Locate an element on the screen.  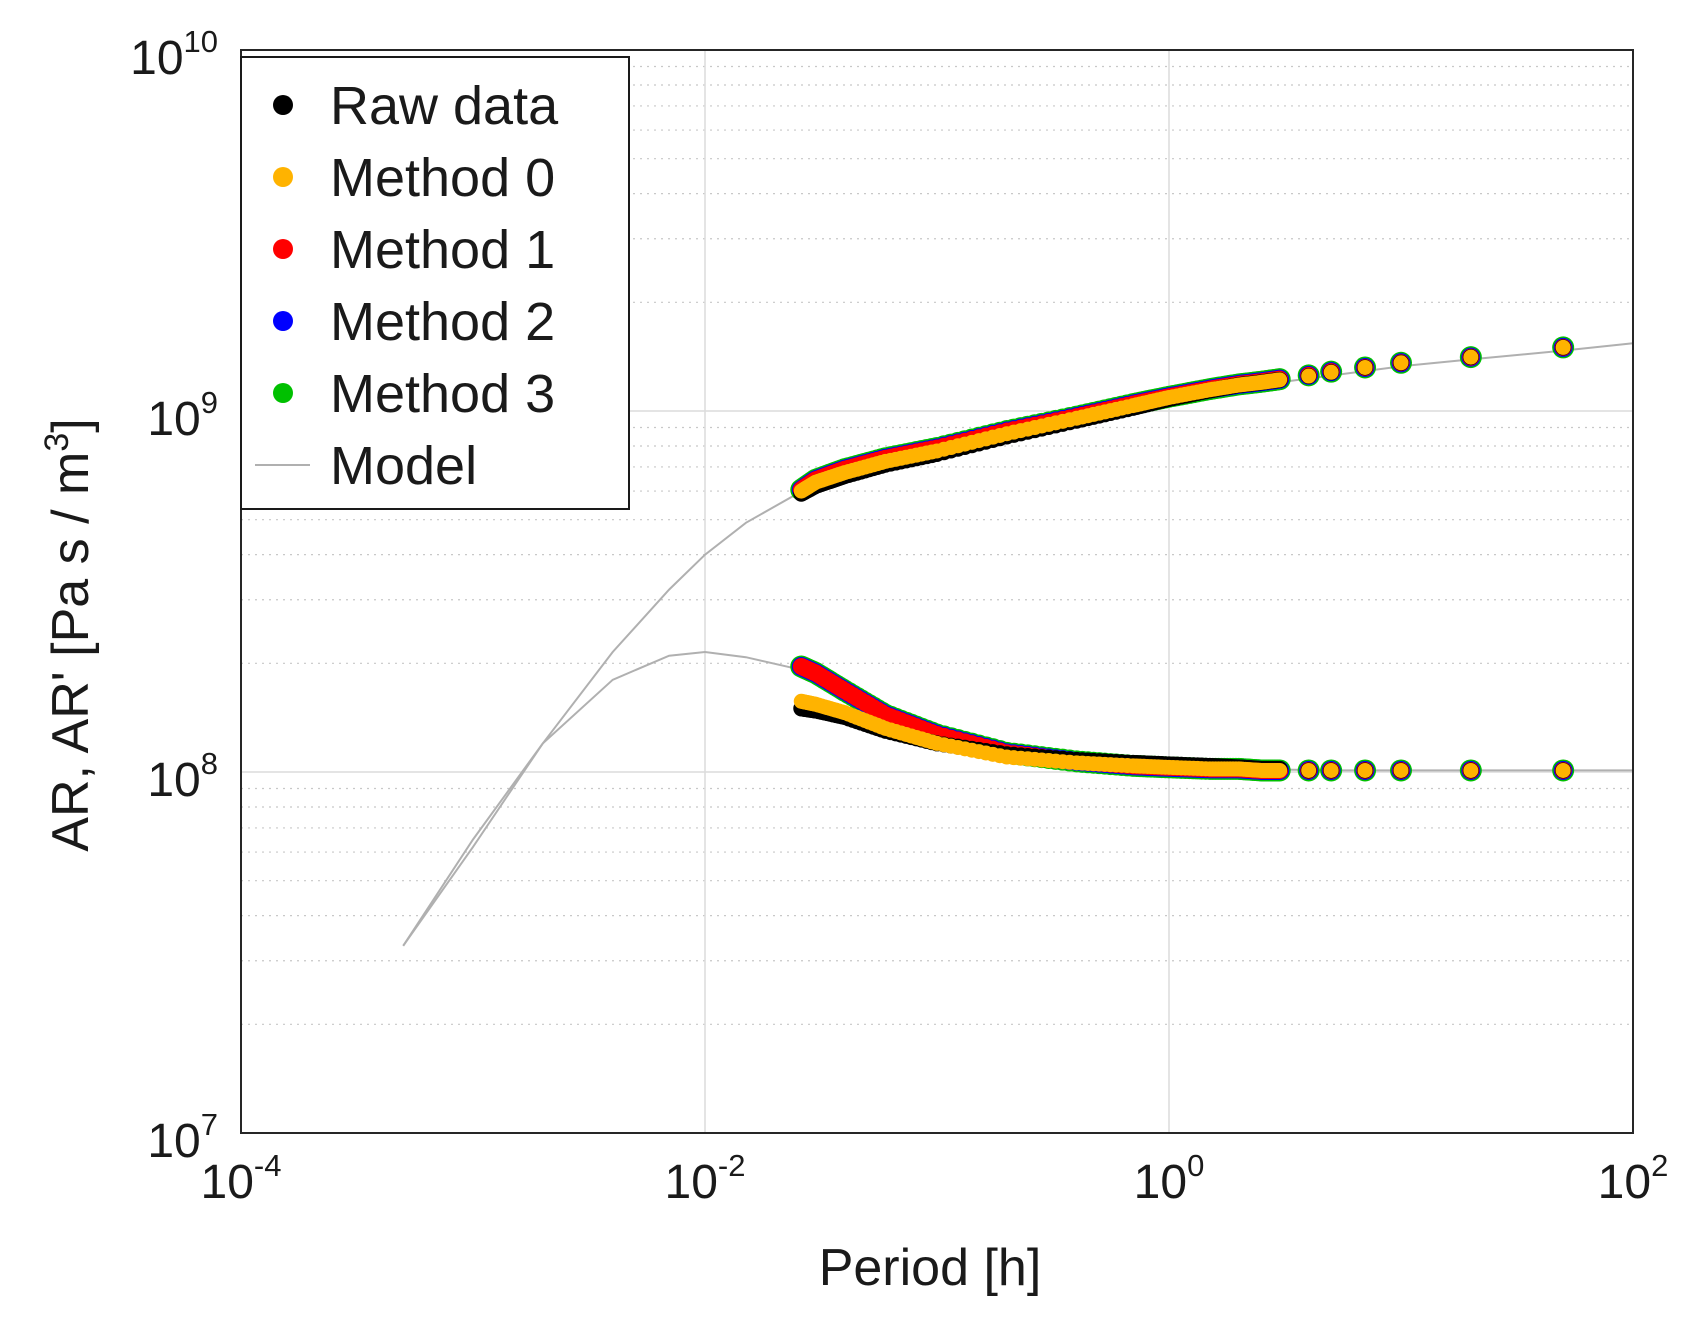
x-tick-labels: 10⁻⁴ 10⁻² 10⁰ 10² is located at coordinates (935, 1178).